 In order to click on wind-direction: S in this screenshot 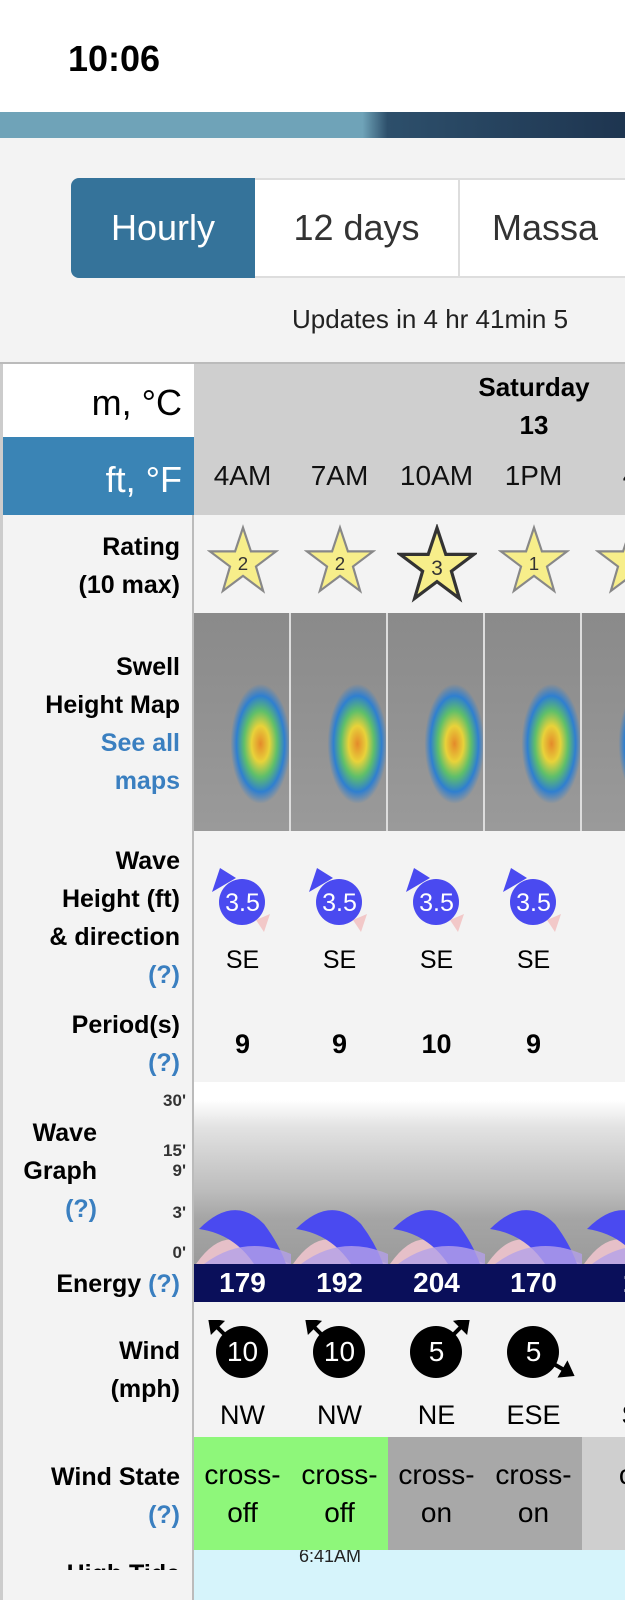, I will do `click(603, 1415)`.